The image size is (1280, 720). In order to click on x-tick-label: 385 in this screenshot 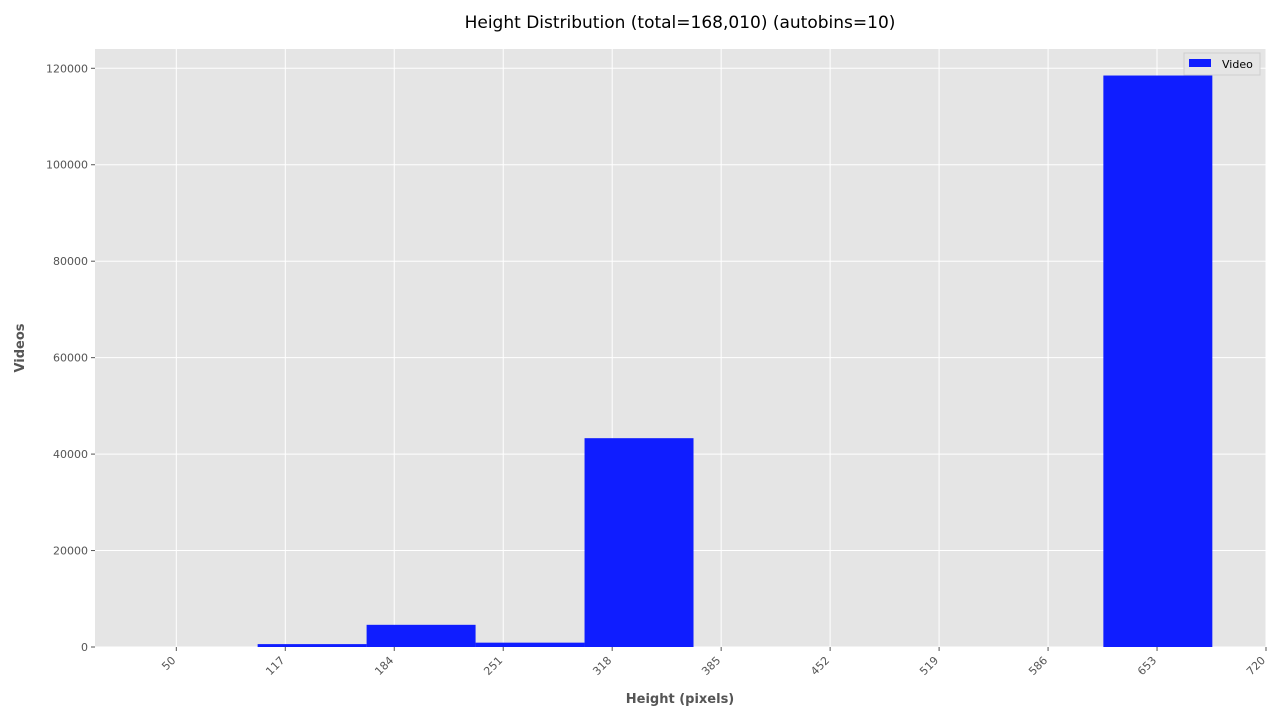, I will do `click(711, 666)`.